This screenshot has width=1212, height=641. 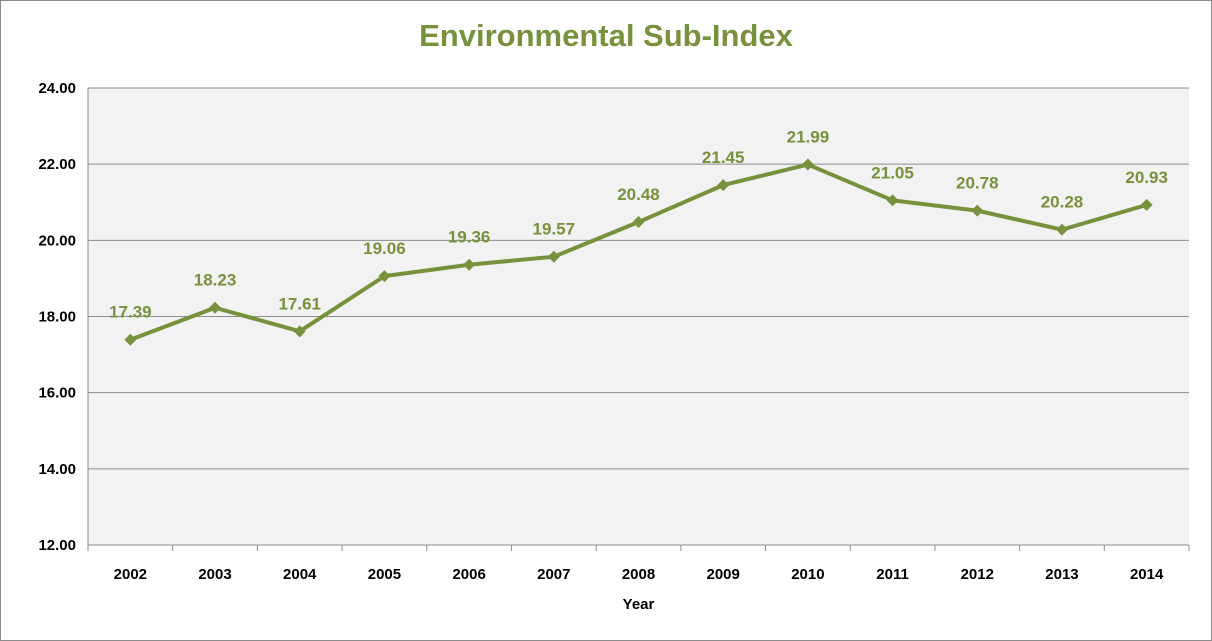 What do you see at coordinates (638, 574) in the screenshot?
I see `x-tick-label: 2008` at bounding box center [638, 574].